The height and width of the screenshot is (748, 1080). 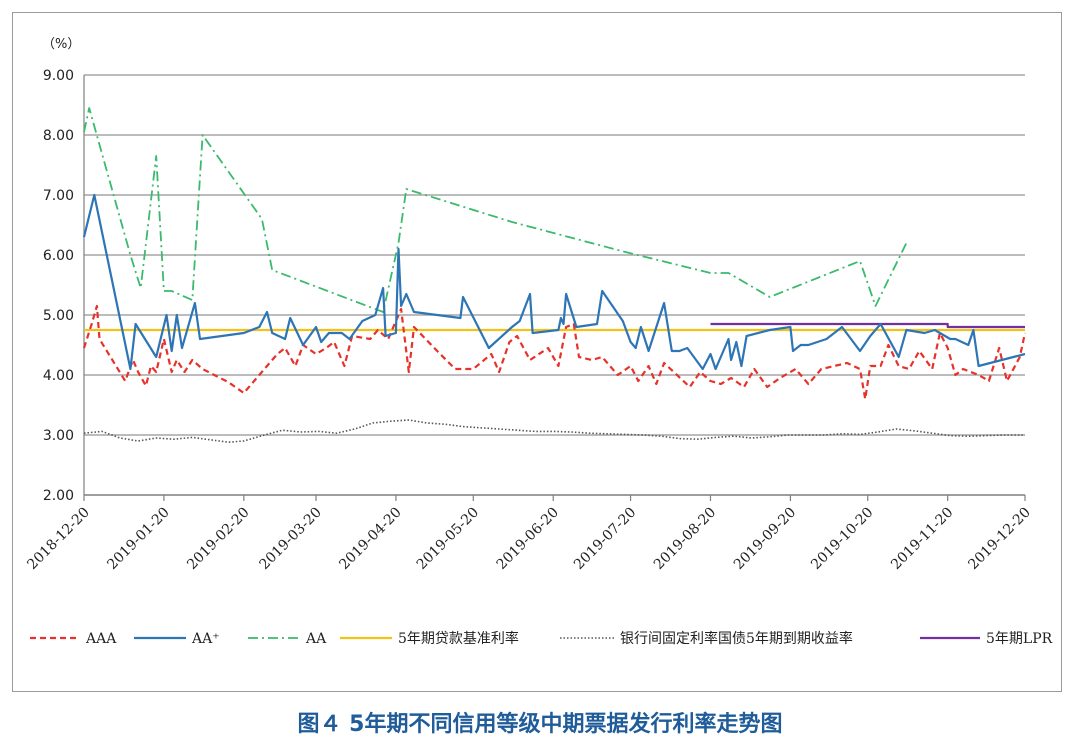 What do you see at coordinates (58, 316) in the screenshot?
I see `y-tick-label: 5.00` at bounding box center [58, 316].